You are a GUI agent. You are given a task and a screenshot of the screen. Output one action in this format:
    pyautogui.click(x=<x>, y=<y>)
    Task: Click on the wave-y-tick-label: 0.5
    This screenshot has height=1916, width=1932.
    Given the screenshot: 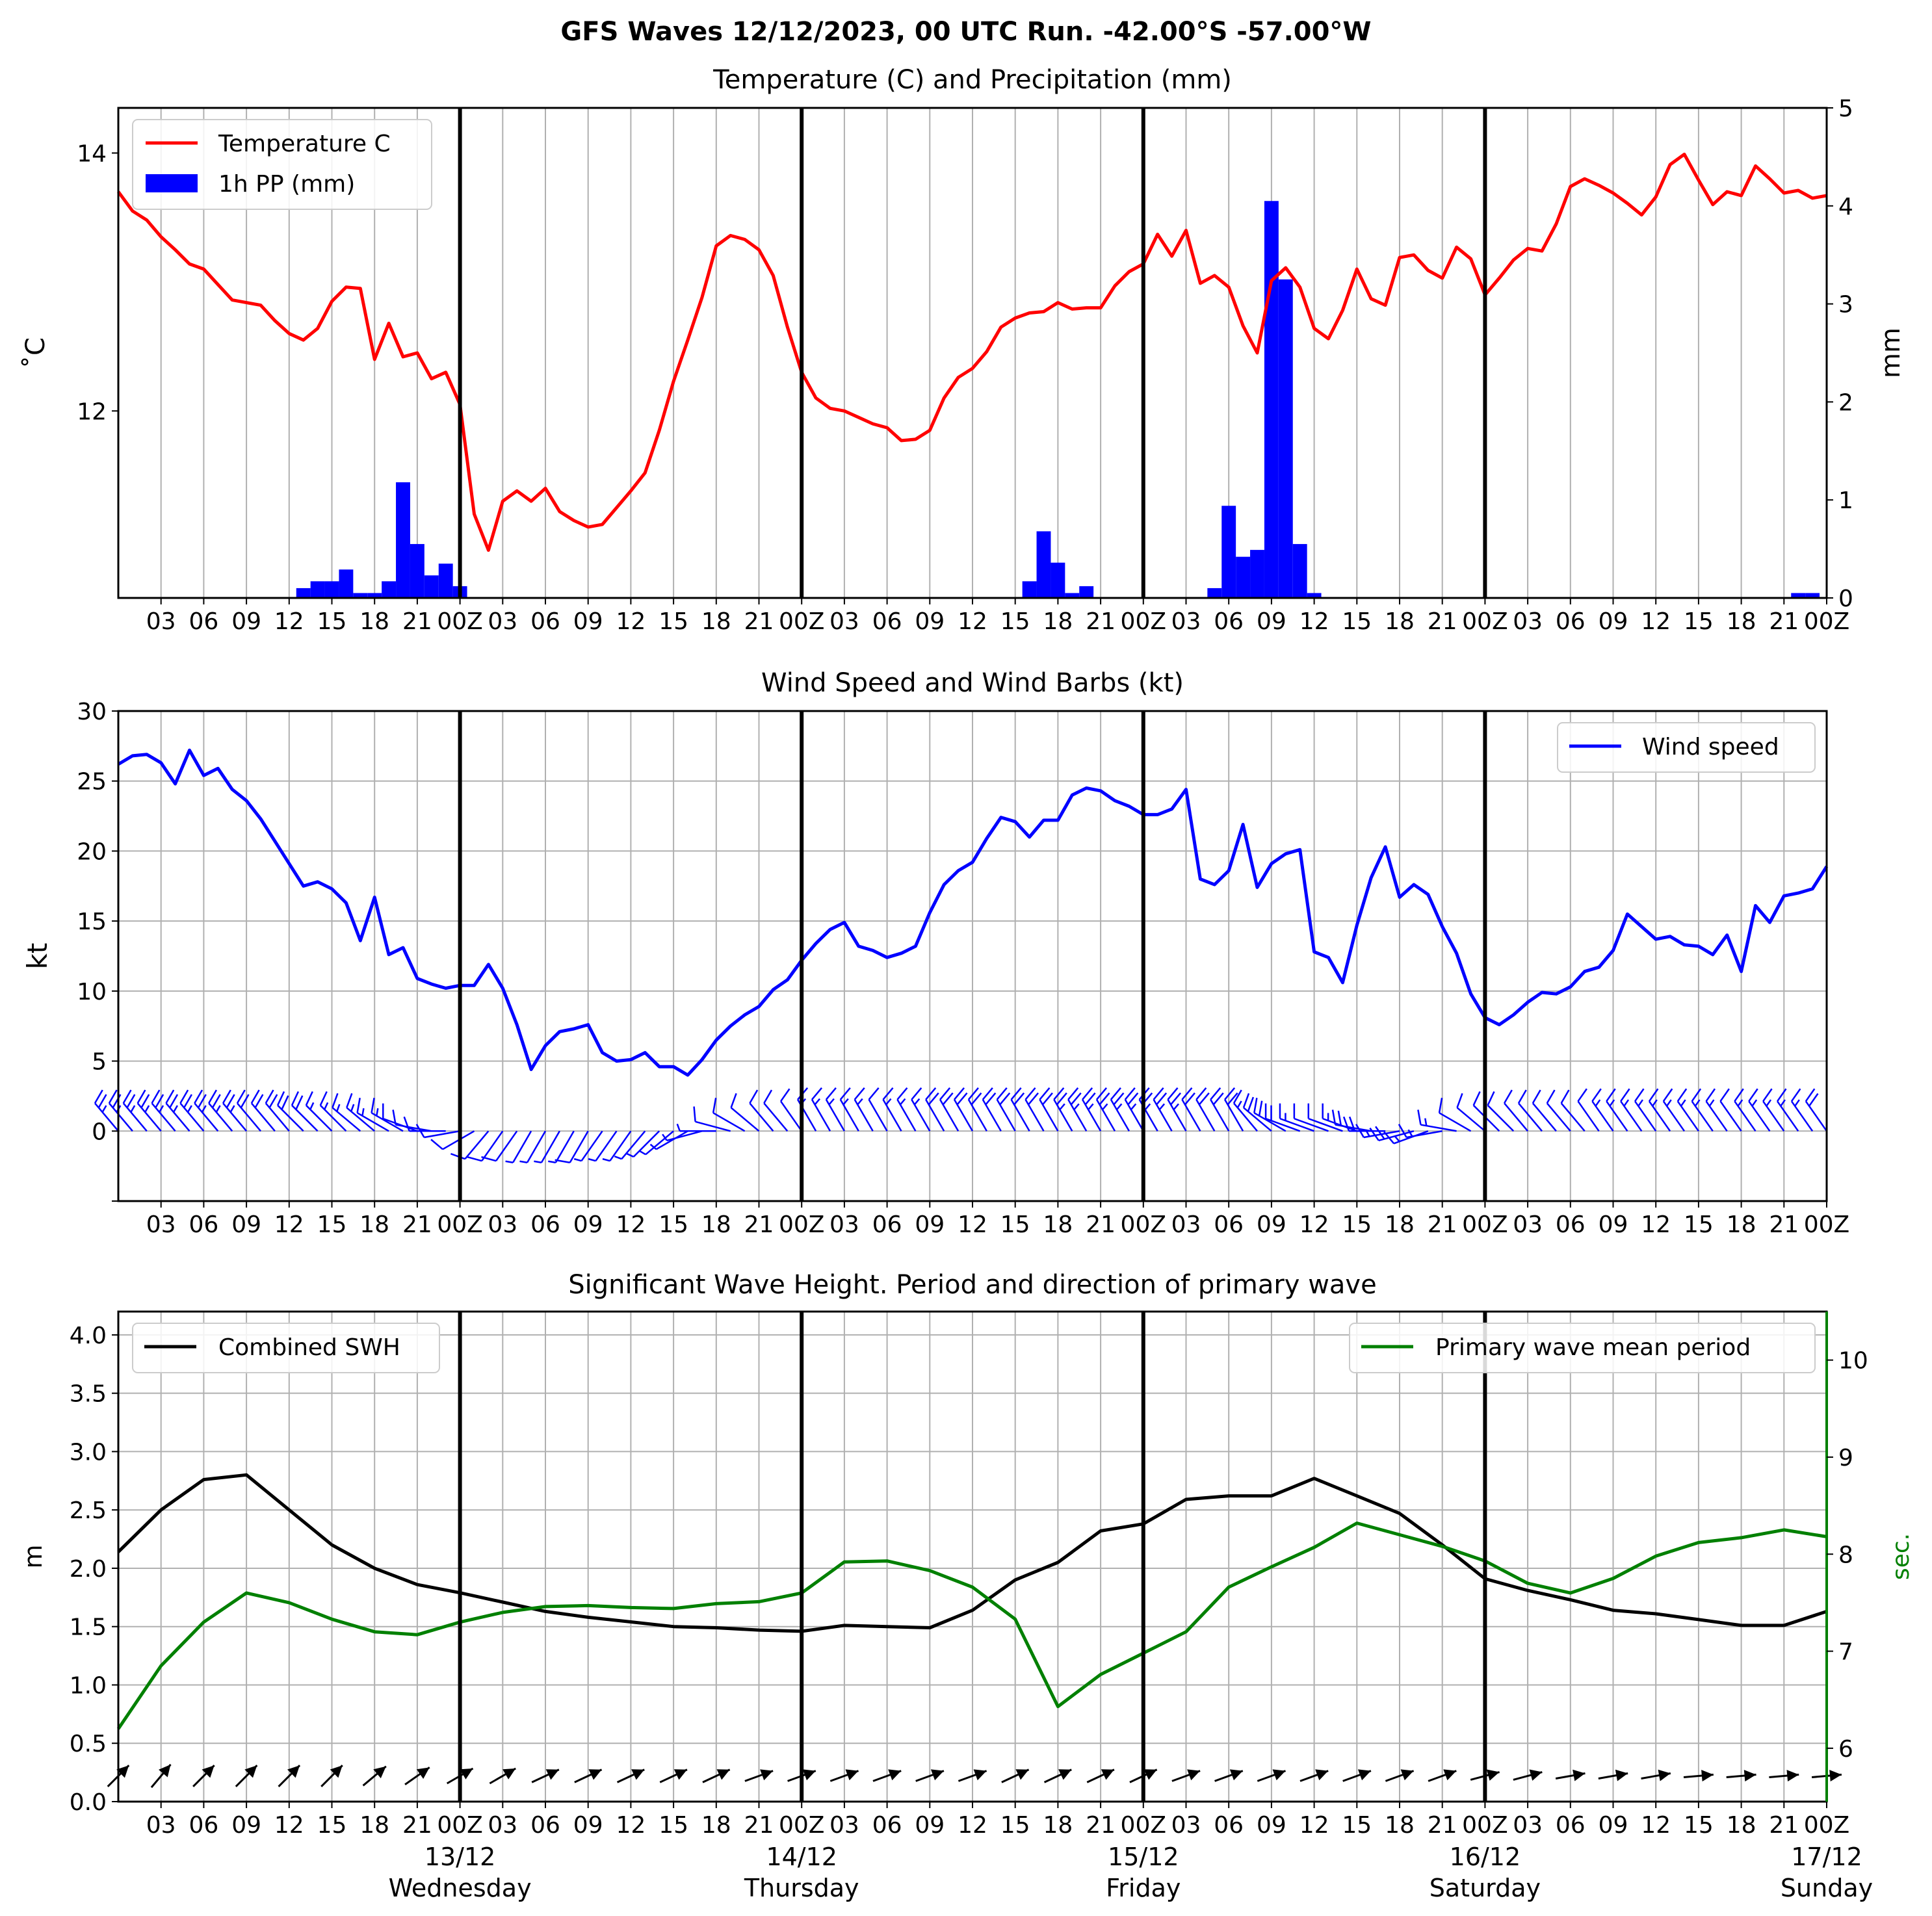 What is the action you would take?
    pyautogui.click(x=88, y=1744)
    